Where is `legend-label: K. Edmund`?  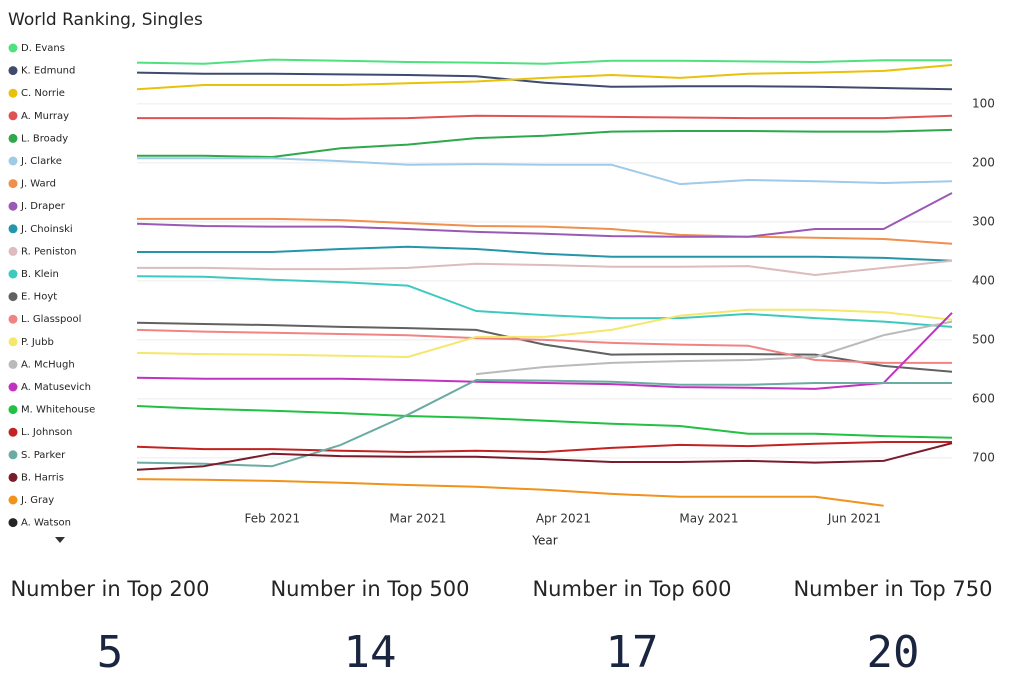 legend-label: K. Edmund is located at coordinates (48, 71).